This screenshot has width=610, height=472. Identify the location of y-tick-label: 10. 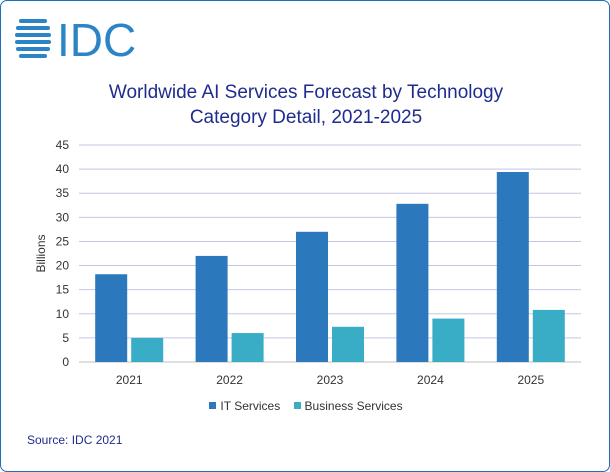
(63, 314).